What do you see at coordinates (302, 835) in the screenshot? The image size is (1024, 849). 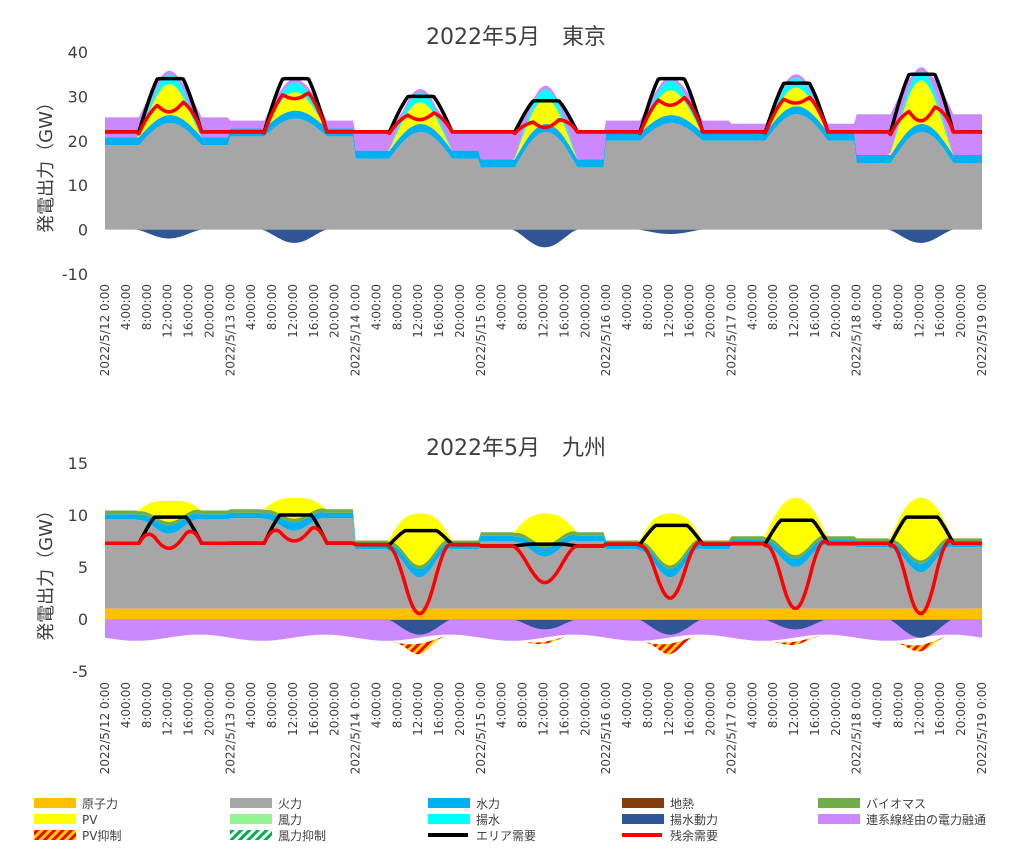 I see `legend-label: 風力抑制` at bounding box center [302, 835].